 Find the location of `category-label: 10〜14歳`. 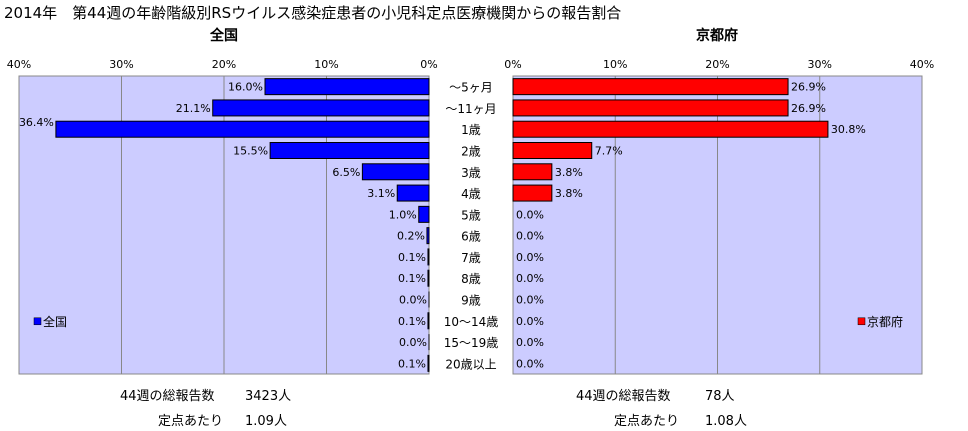

category-label: 10〜14歳 is located at coordinates (471, 322).